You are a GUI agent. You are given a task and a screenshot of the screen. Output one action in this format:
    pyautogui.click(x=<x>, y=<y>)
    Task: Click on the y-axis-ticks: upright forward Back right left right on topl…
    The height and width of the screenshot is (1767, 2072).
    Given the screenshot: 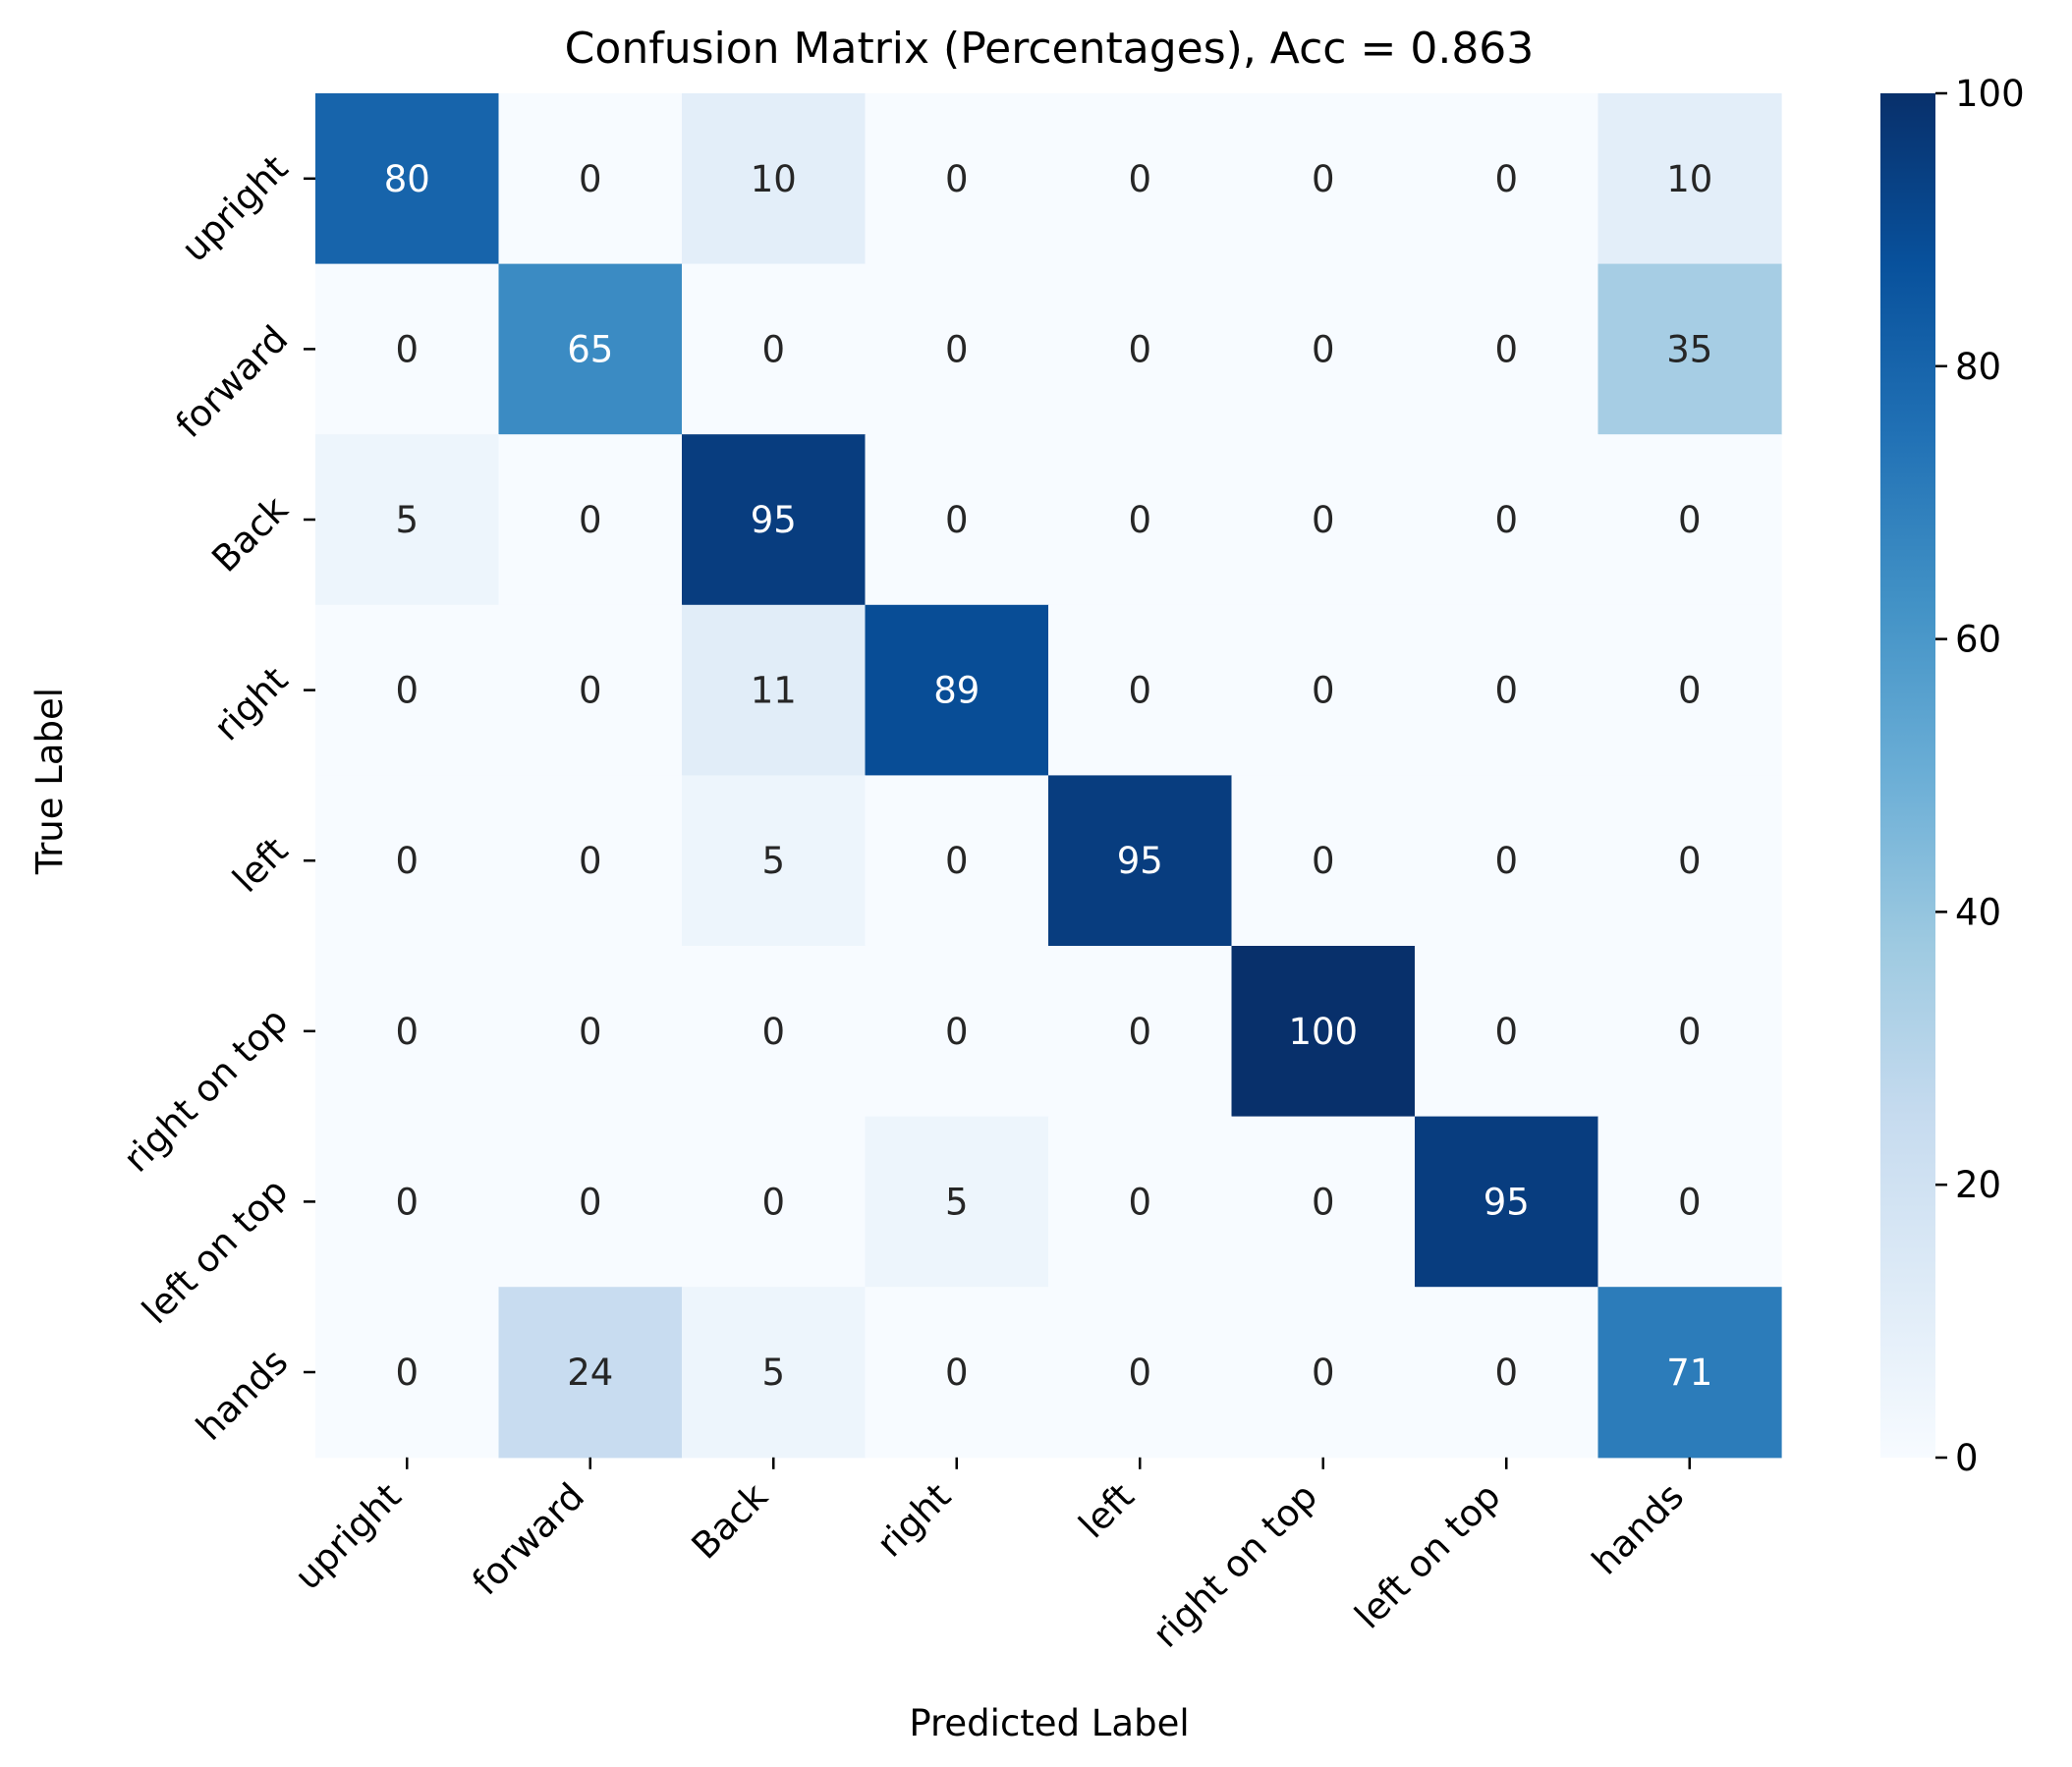 What is the action you would take?
    pyautogui.click(x=215, y=798)
    